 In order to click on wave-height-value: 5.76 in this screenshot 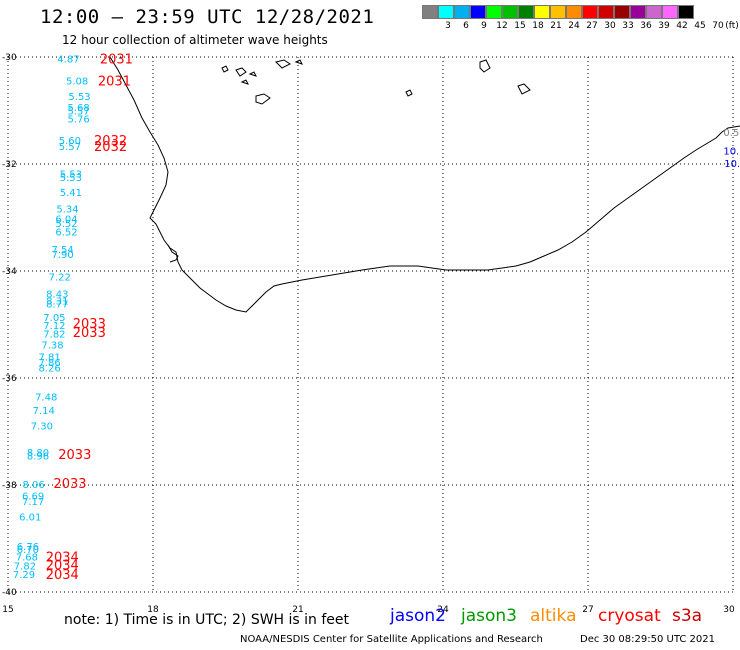, I will do `click(78, 120)`.